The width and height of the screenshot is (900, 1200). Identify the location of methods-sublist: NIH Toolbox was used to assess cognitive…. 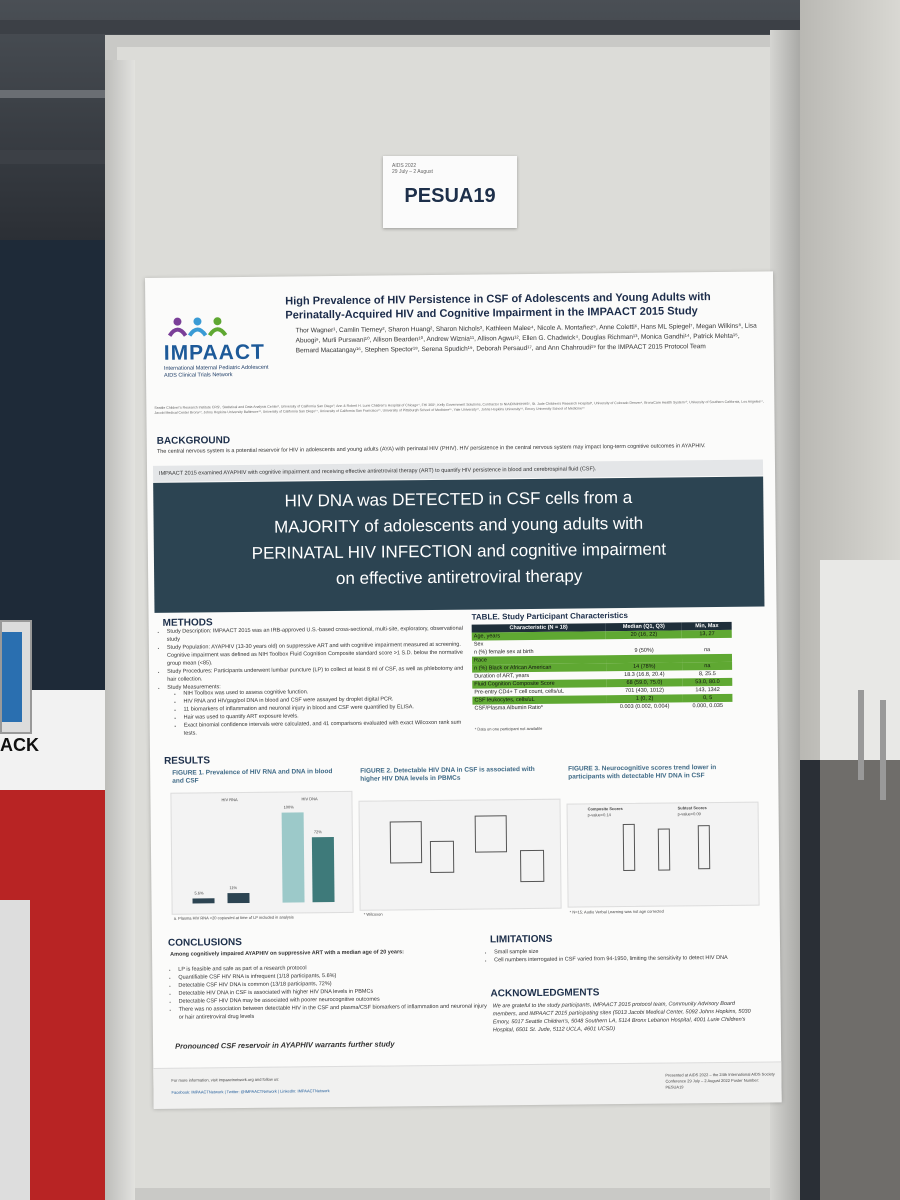
(319, 712).